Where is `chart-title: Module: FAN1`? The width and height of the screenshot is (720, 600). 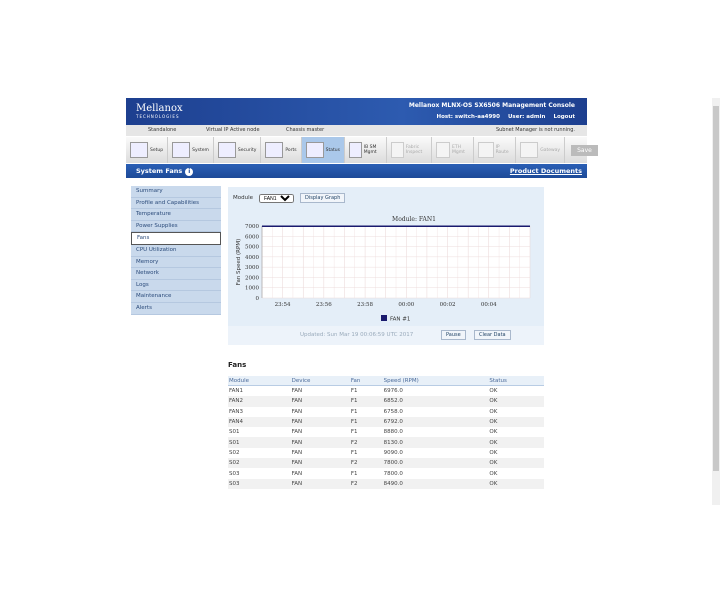
chart-title: Module: FAN1 is located at coordinates (414, 219).